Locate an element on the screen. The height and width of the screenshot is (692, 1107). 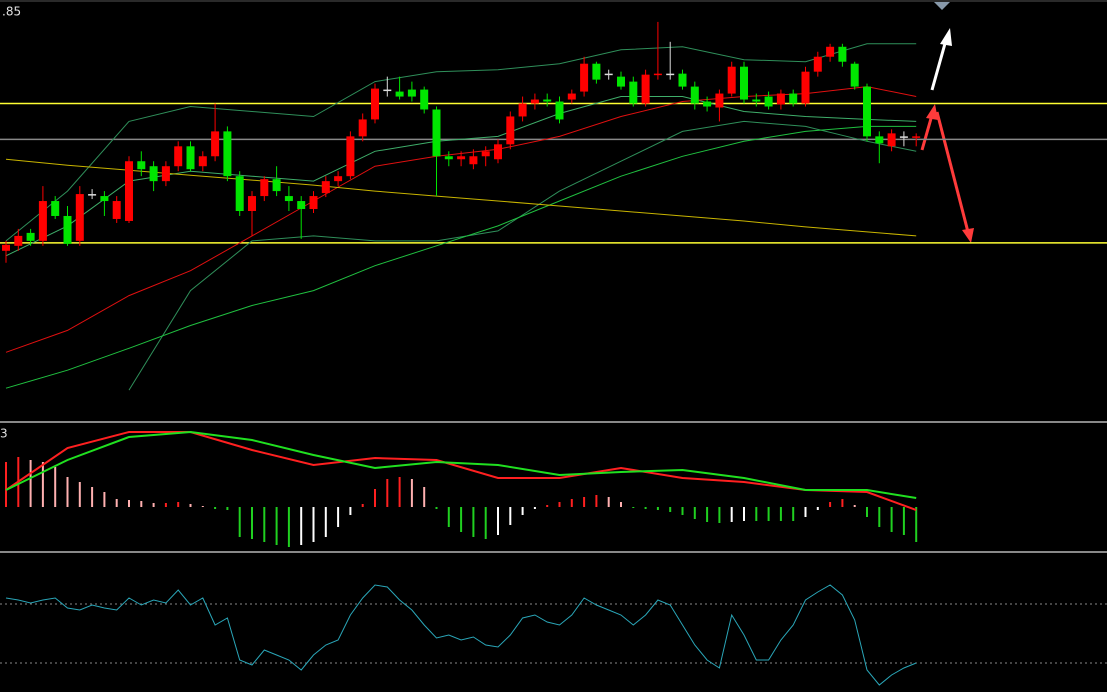
white-arrow is located at coordinates (939, 65).